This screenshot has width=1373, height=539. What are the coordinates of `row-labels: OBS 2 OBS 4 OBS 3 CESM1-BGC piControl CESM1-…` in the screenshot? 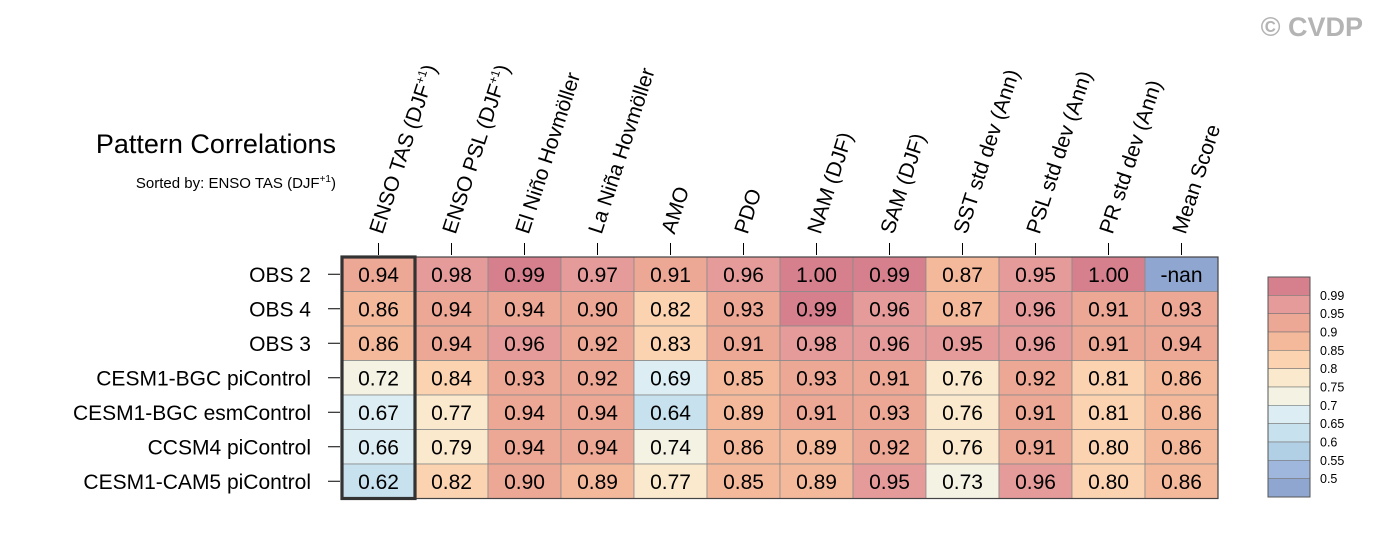 It's located at (206, 379).